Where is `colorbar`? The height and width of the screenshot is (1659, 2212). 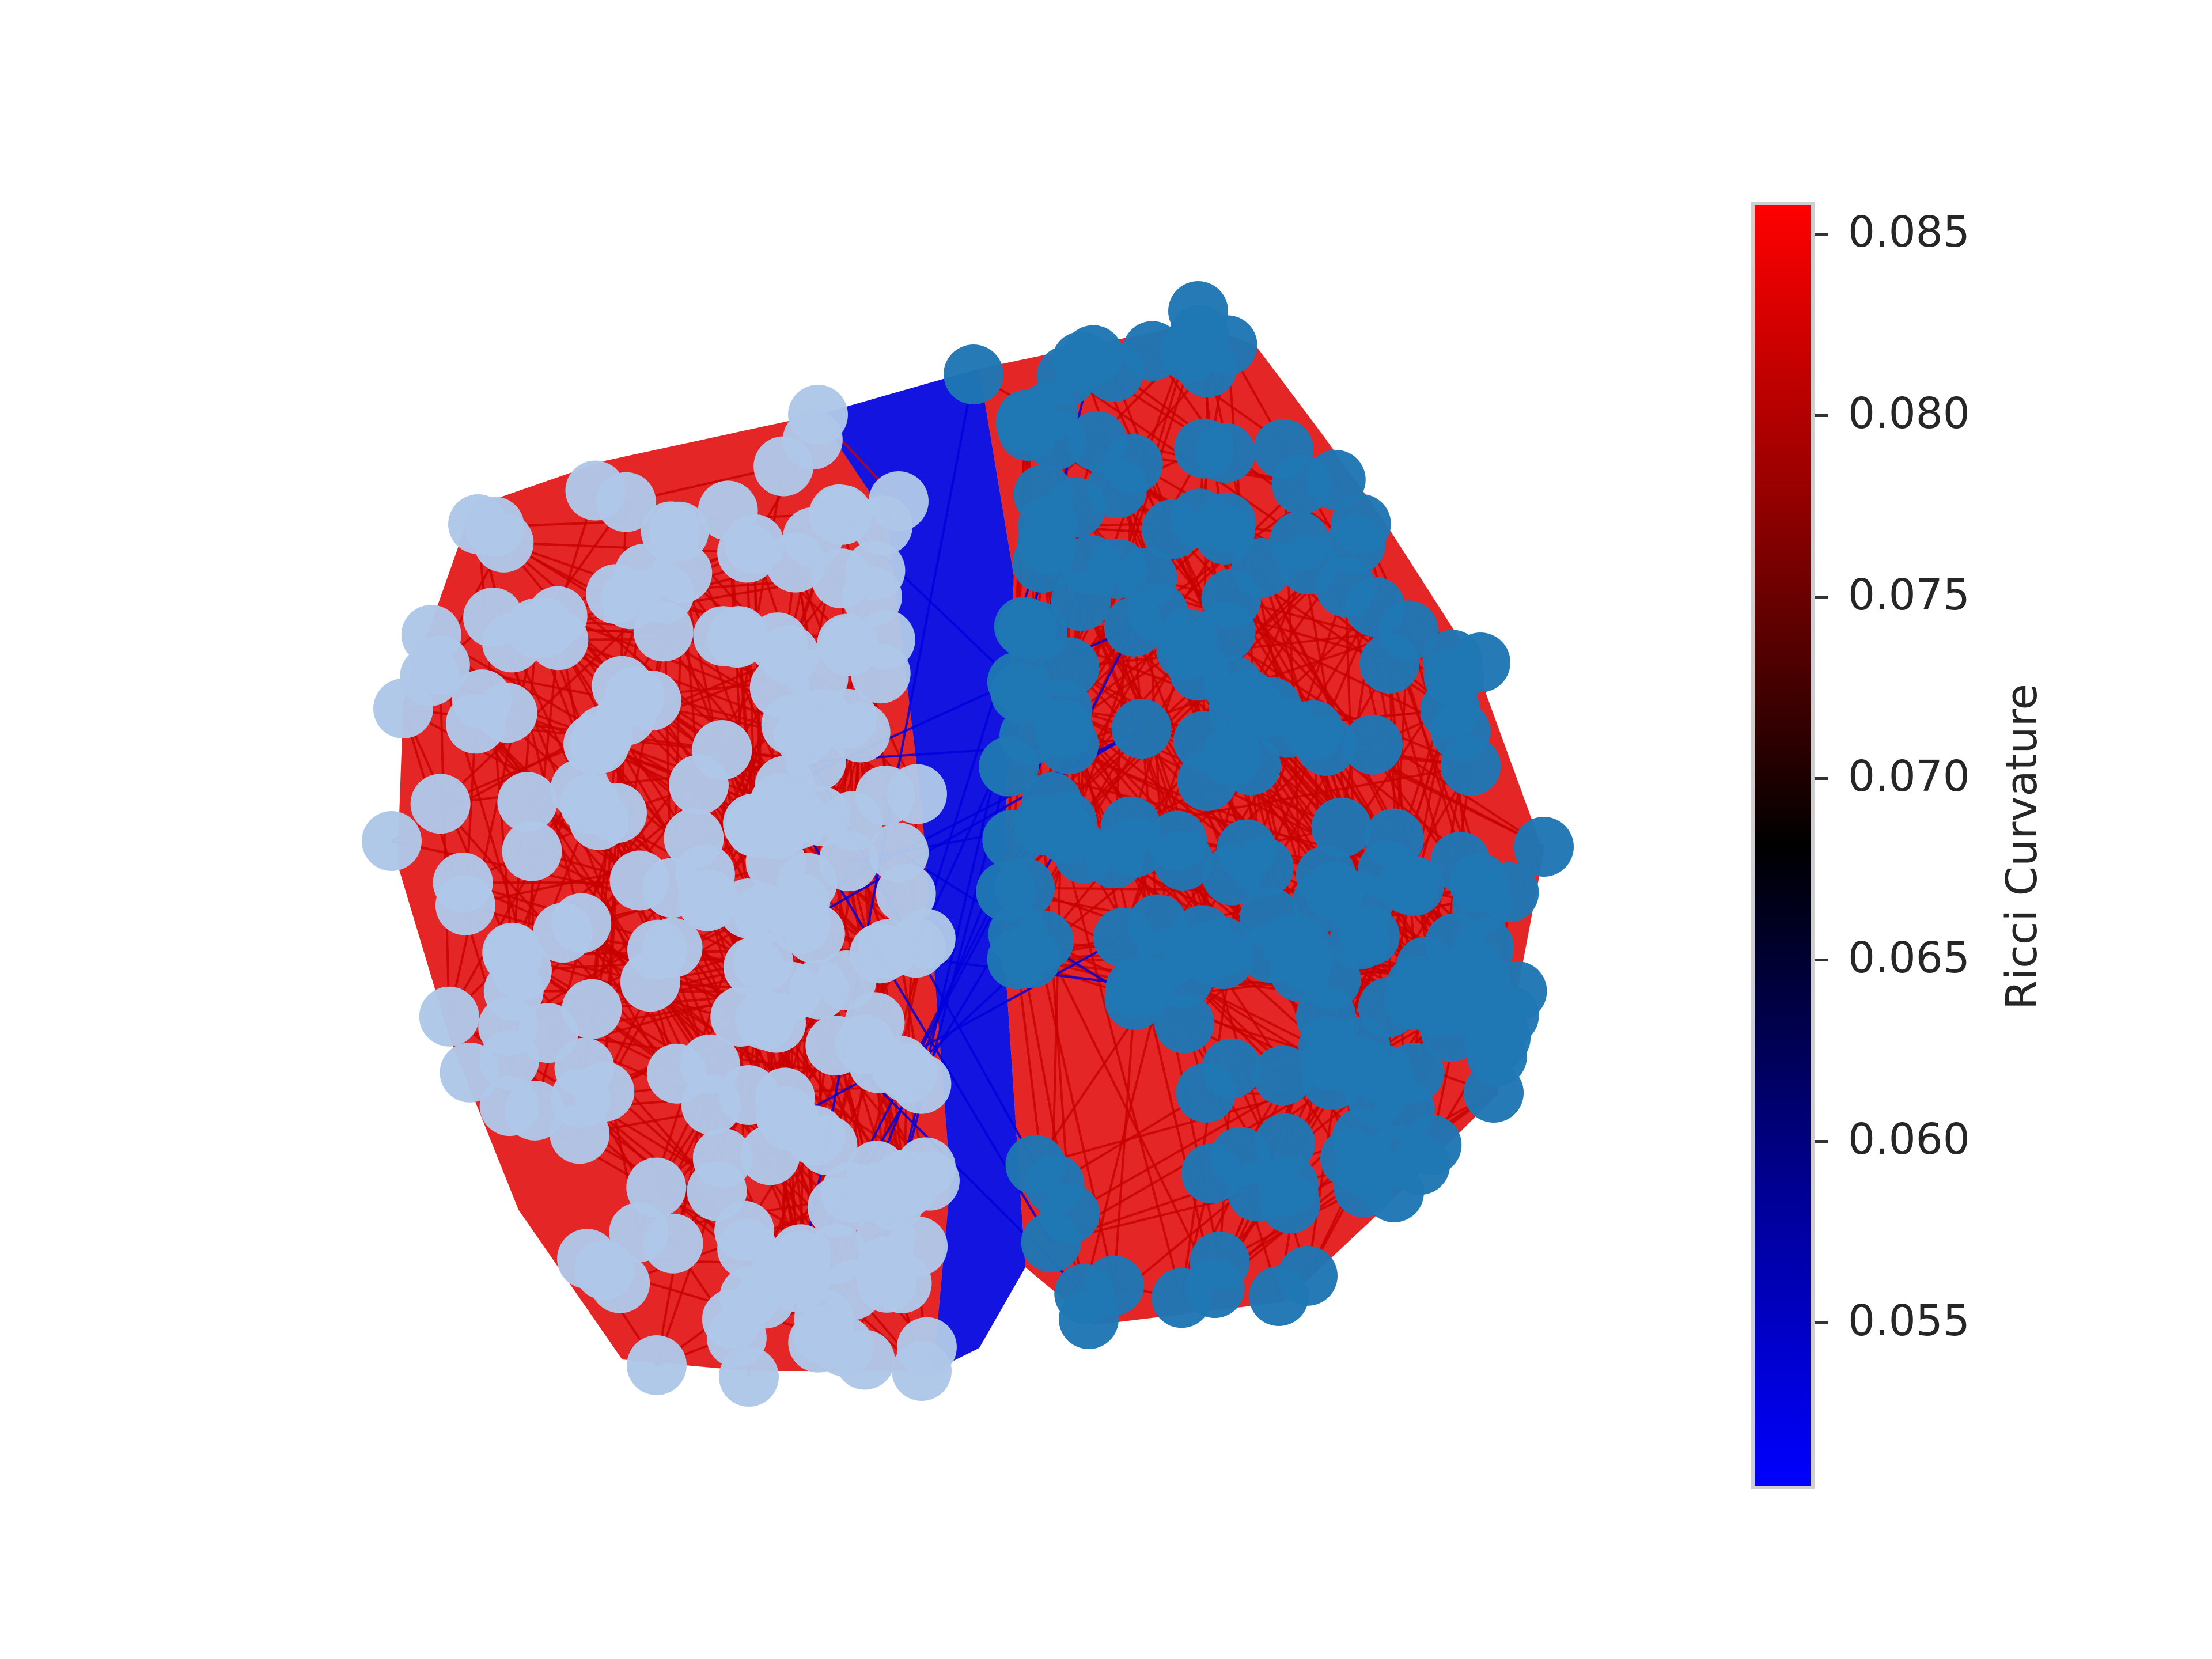 colorbar is located at coordinates (1783, 845).